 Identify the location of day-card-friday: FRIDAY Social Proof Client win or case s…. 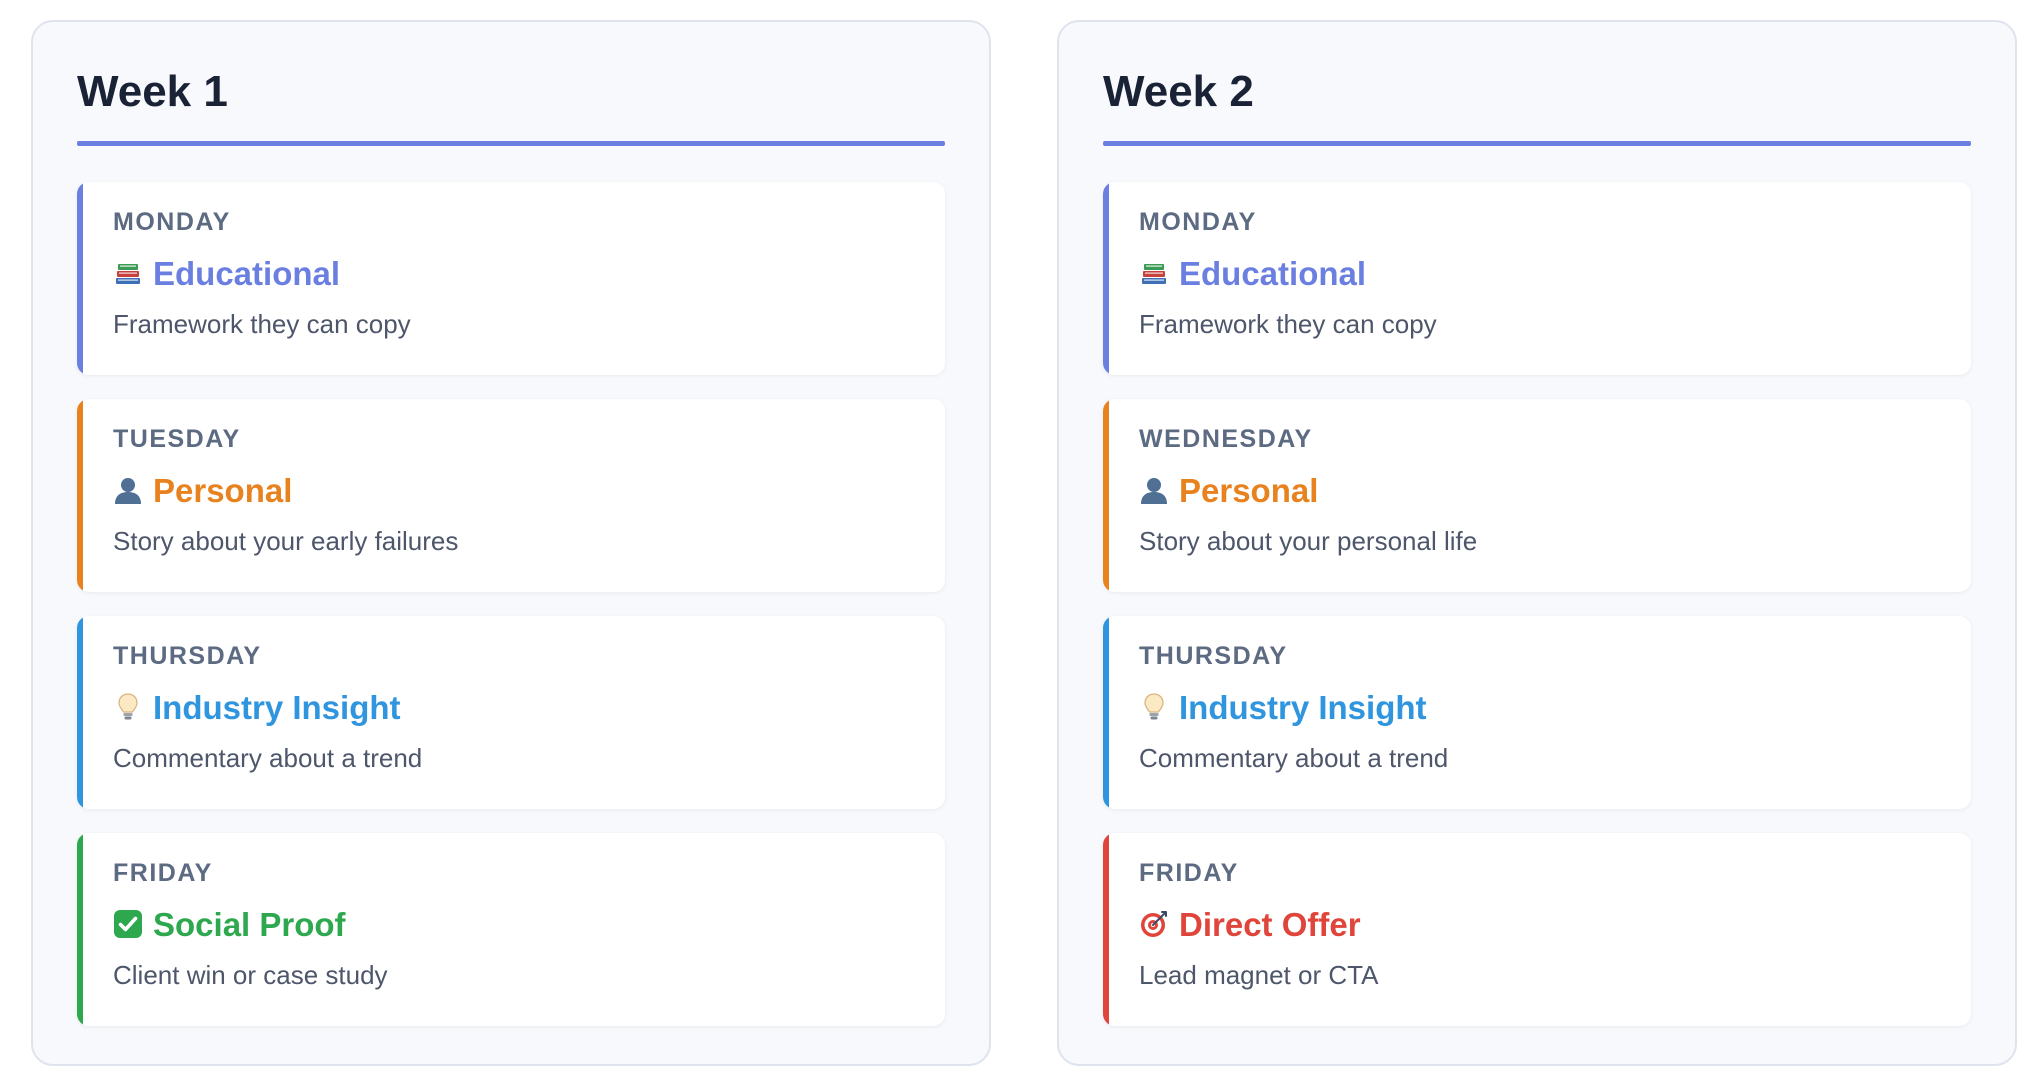
(511, 929).